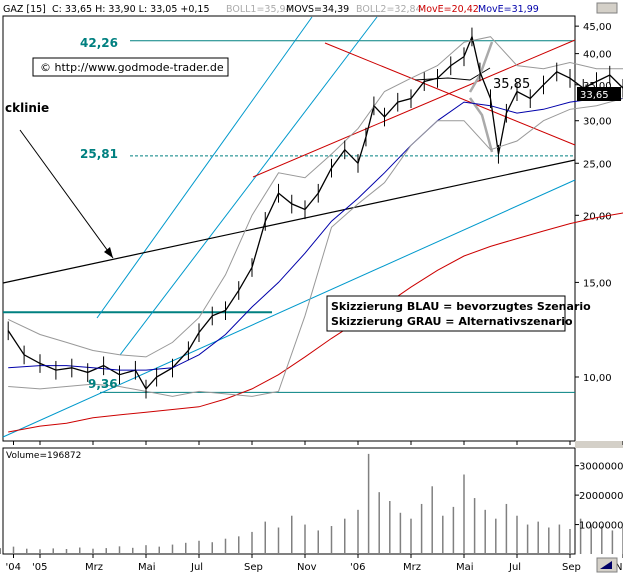  I want to click on annotation-arrow-head, so click(108, 252).